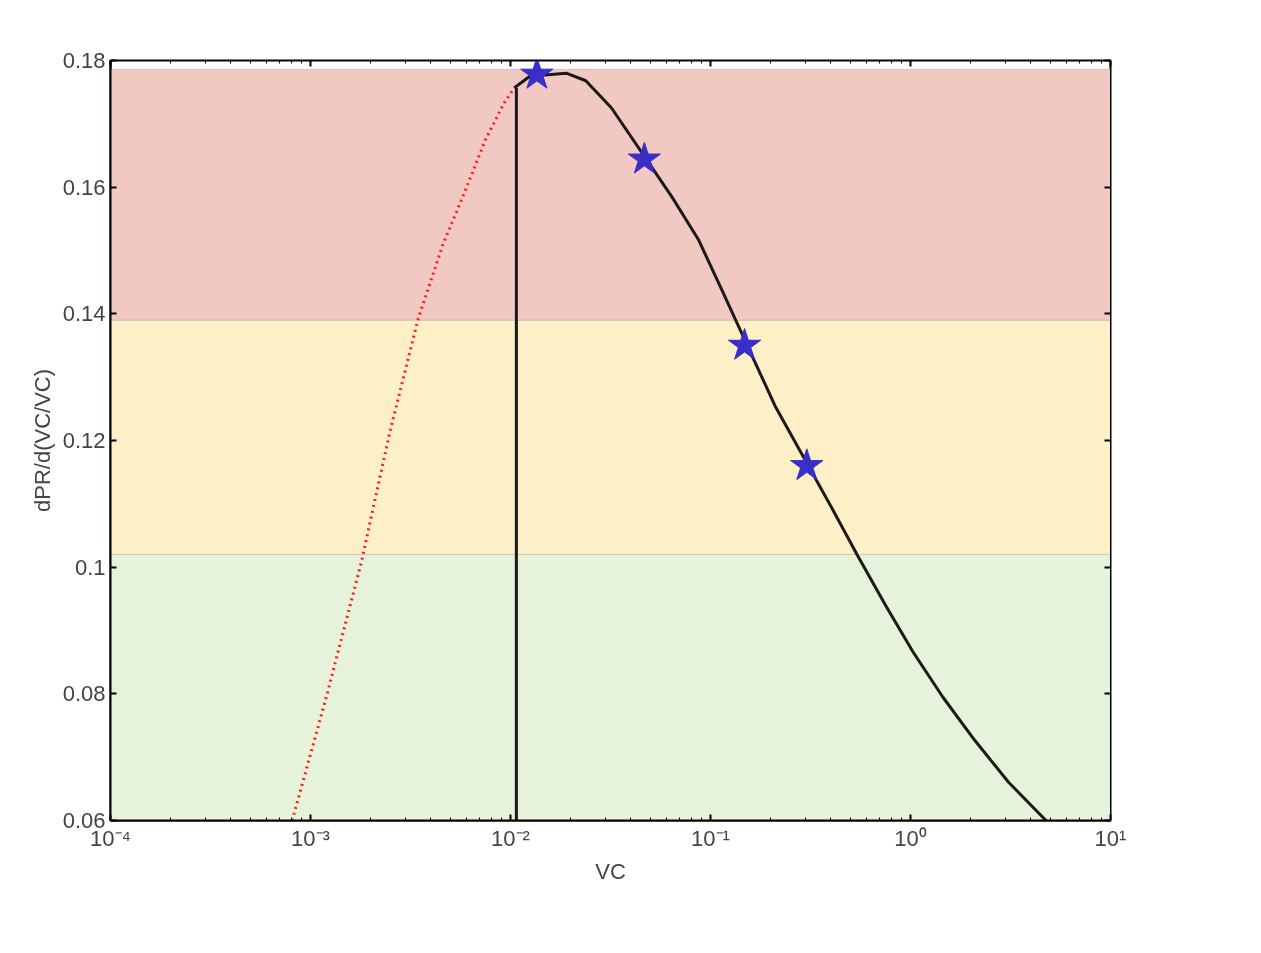 This screenshot has height=953, width=1261. What do you see at coordinates (42, 440) in the screenshot?
I see `y-axis-title: dPR/d(VC/VC)` at bounding box center [42, 440].